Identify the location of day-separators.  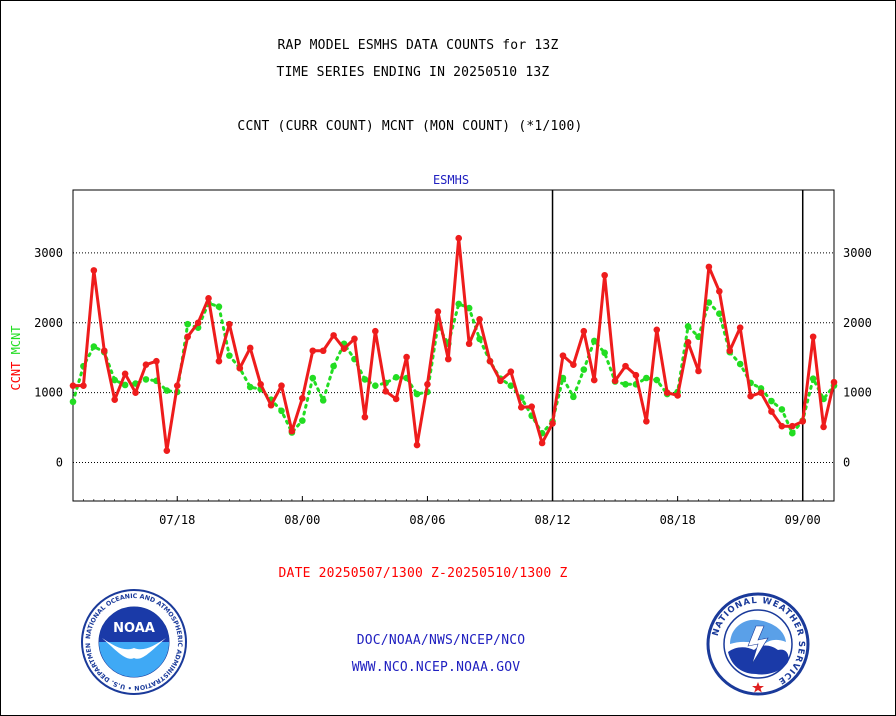
(677, 345).